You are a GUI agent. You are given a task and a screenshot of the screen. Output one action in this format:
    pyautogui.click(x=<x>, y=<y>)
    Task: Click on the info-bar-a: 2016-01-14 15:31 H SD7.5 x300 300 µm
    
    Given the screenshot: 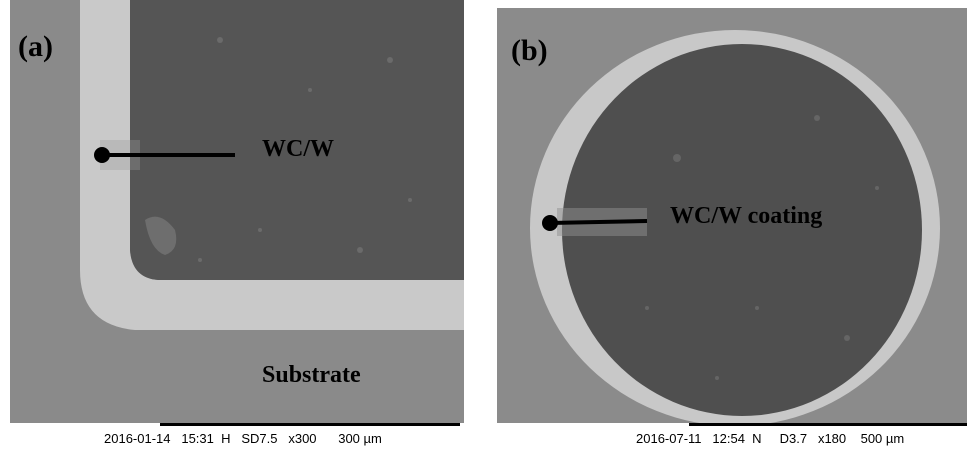 What is the action you would take?
    pyautogui.click(x=243, y=438)
    